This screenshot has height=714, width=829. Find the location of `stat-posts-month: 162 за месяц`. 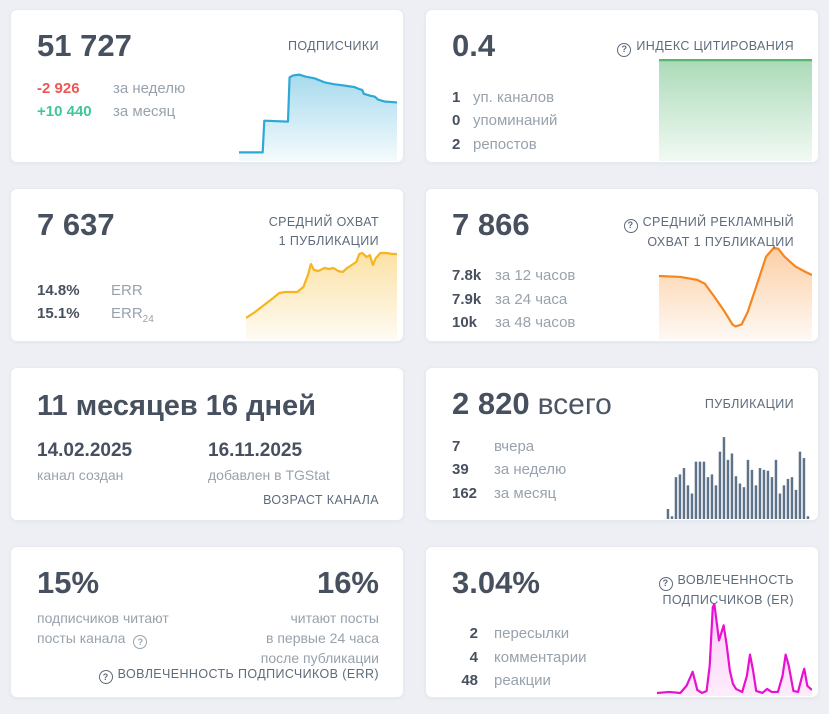

stat-posts-month: 162 за месяц is located at coordinates (623, 494).